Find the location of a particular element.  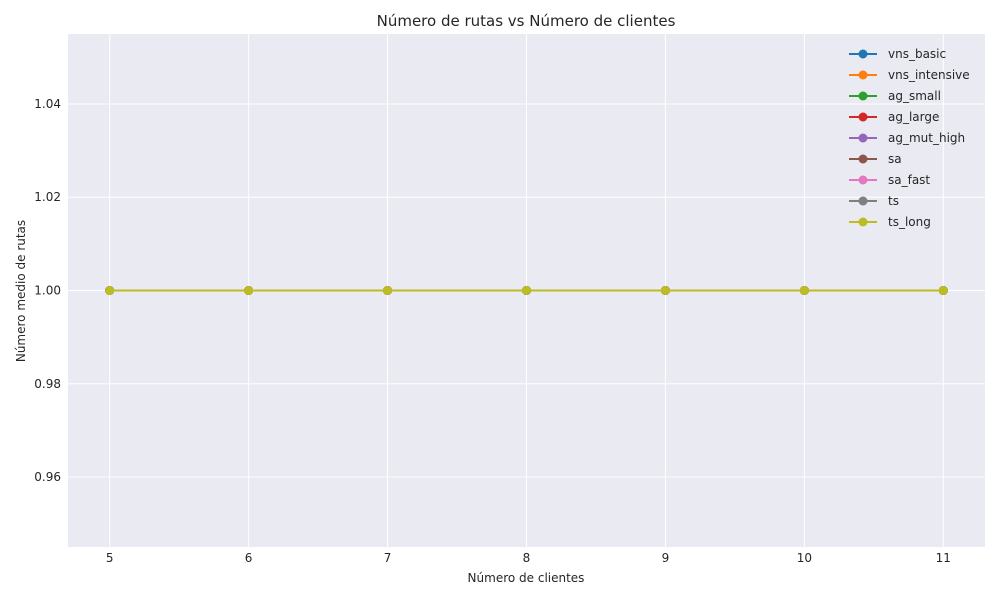

chart-title: Número de rutas vs Número de clientes is located at coordinates (526, 21).